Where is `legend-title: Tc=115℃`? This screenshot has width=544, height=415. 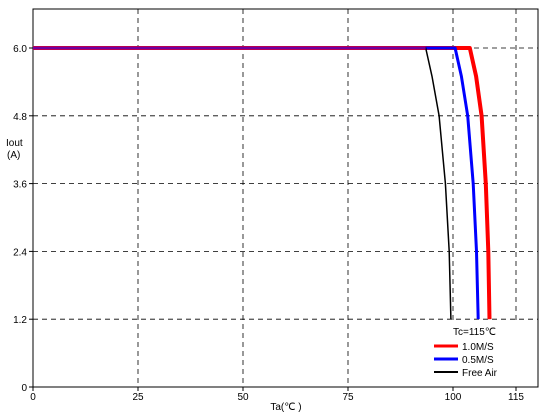
legend-title: Tc=115℃ is located at coordinates (474, 332).